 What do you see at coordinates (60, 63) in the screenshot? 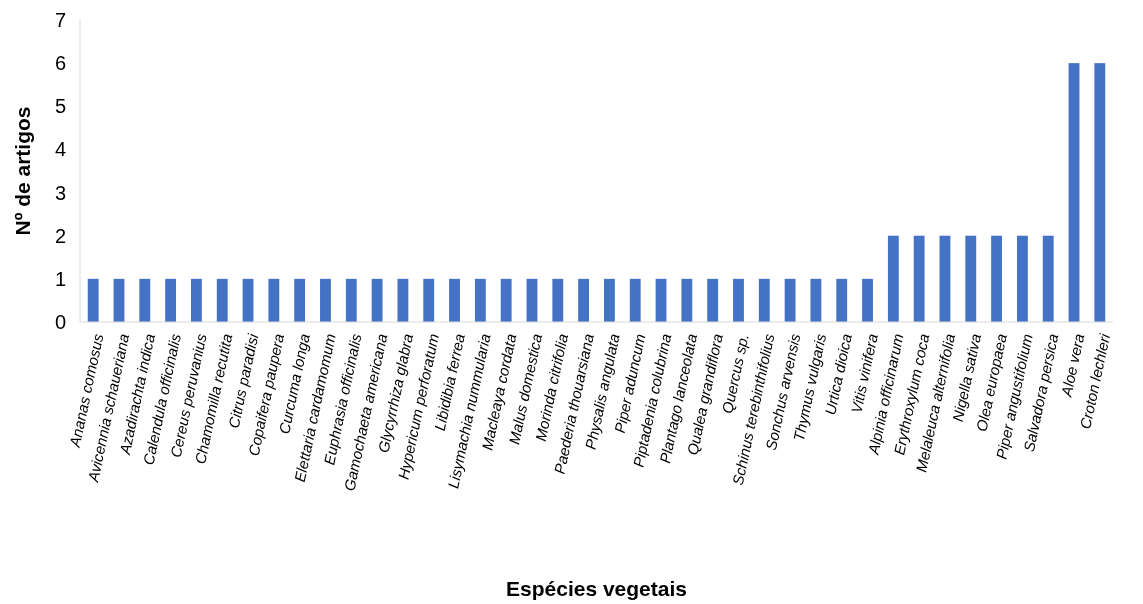
I see `y-tick-label: 6` at bounding box center [60, 63].